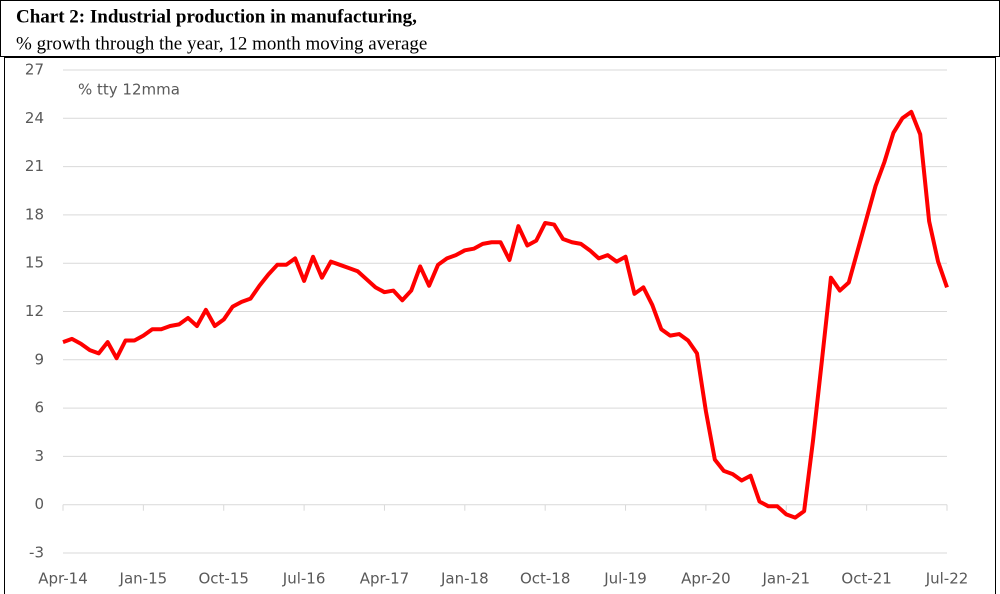  Describe the element at coordinates (34, 311) in the screenshot. I see `y-tick-label: 12` at that location.